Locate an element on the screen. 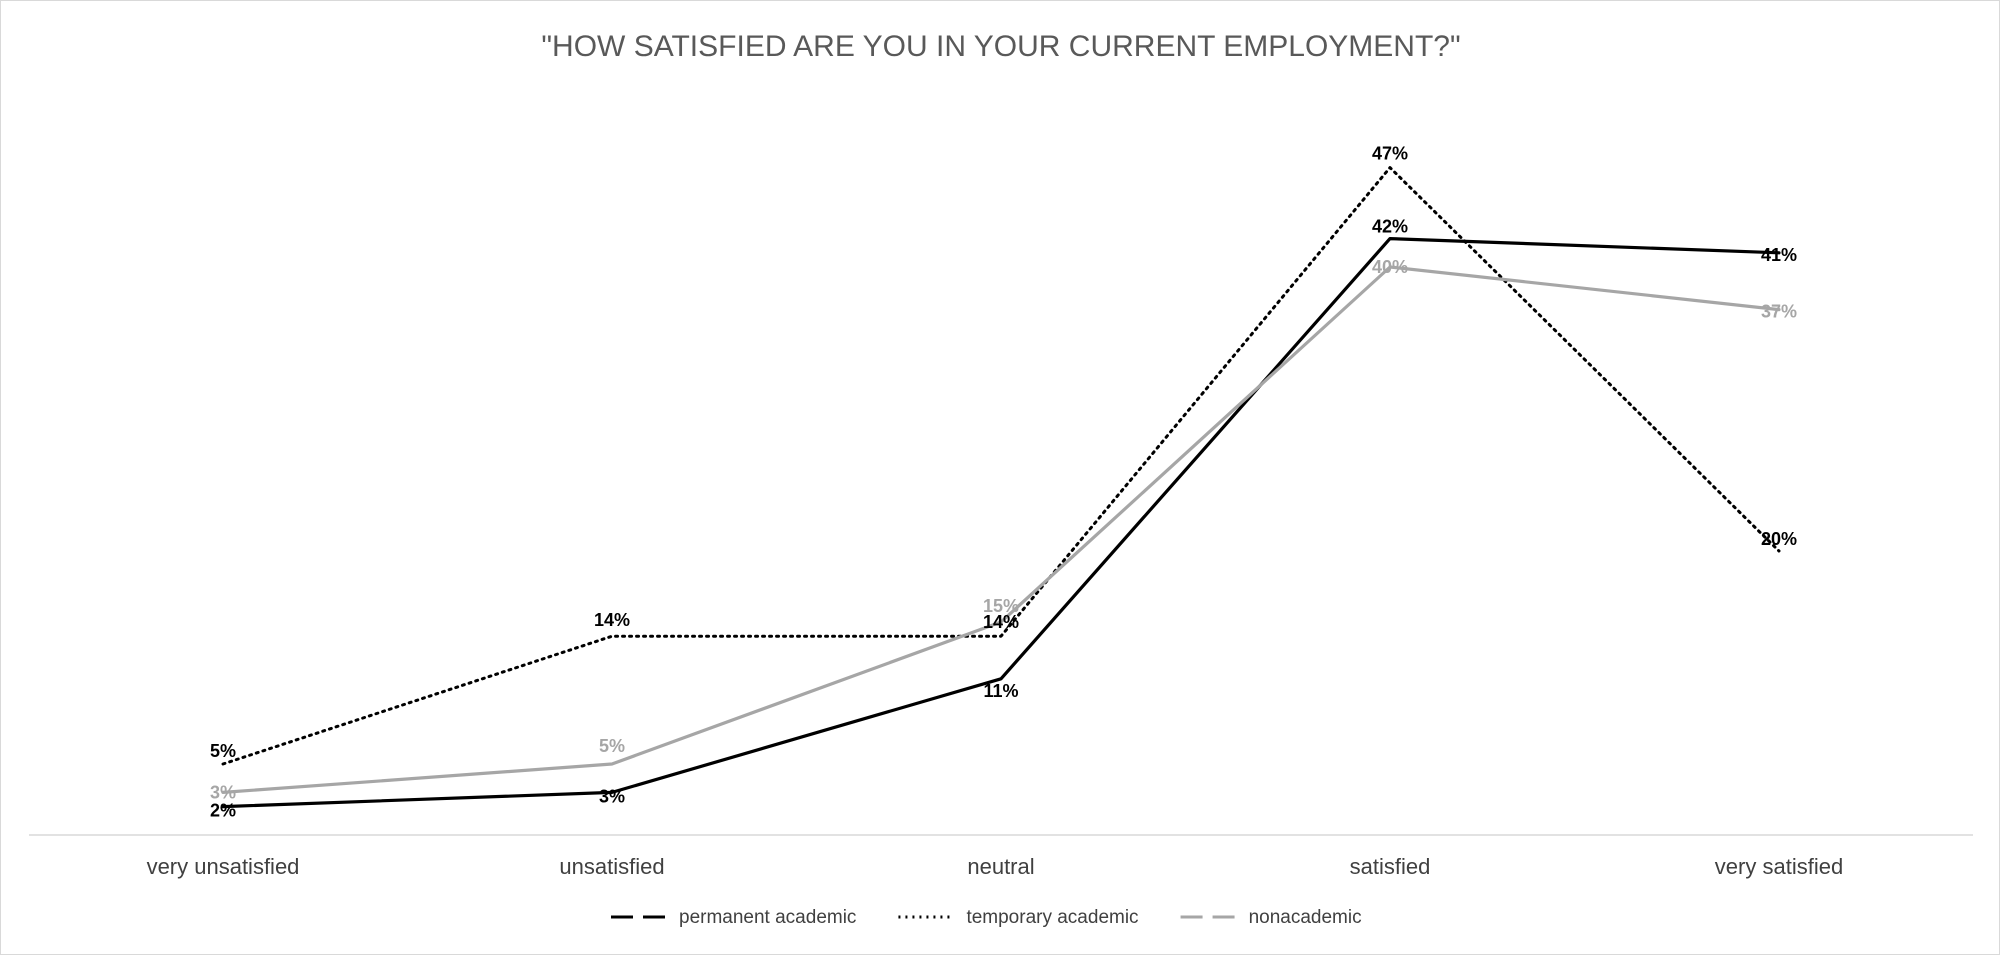  legend-item-temporary-academic: temporary academic is located at coordinates (1018, 917).